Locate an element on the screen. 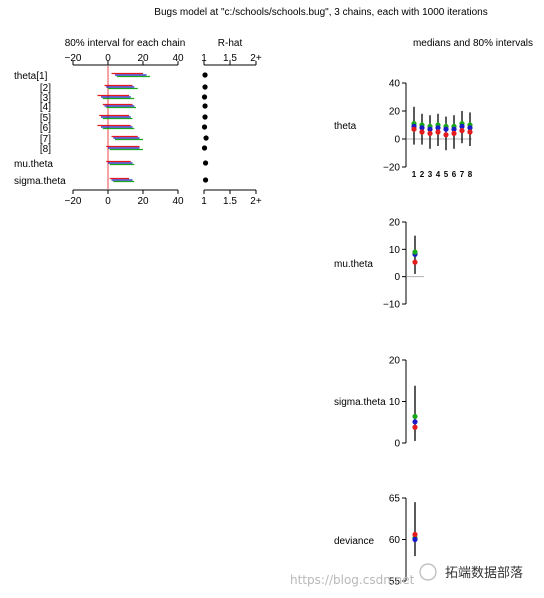 The height and width of the screenshot is (598, 544). row-label: [4] is located at coordinates (45, 107).